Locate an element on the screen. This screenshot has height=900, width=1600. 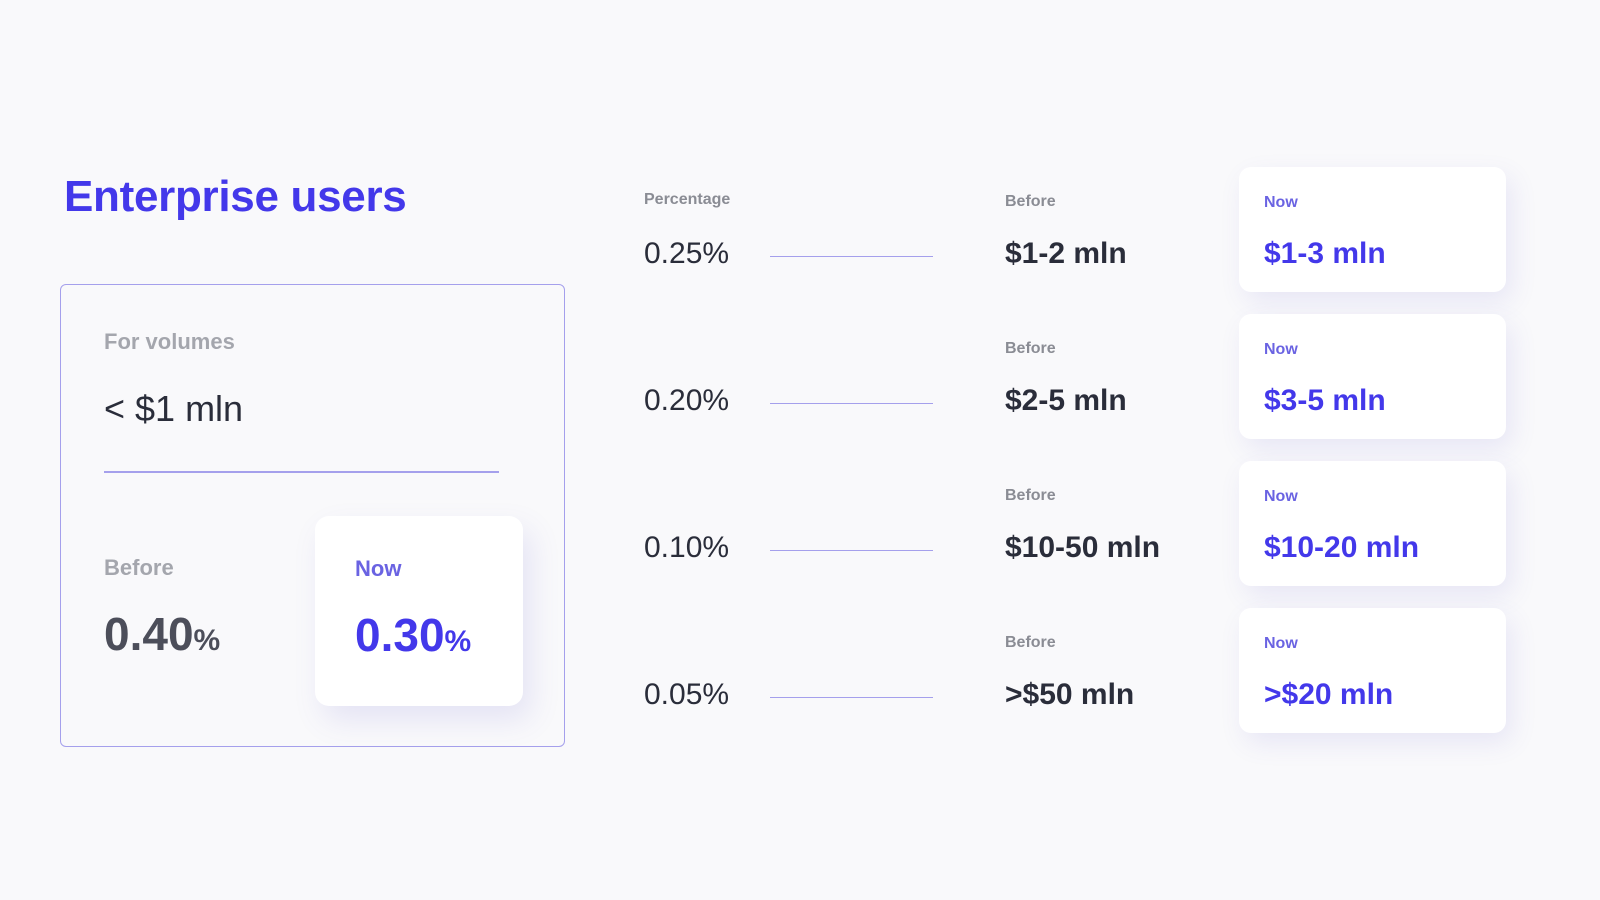
tier-now-card: Now $3-5 mln is located at coordinates (1372, 376).